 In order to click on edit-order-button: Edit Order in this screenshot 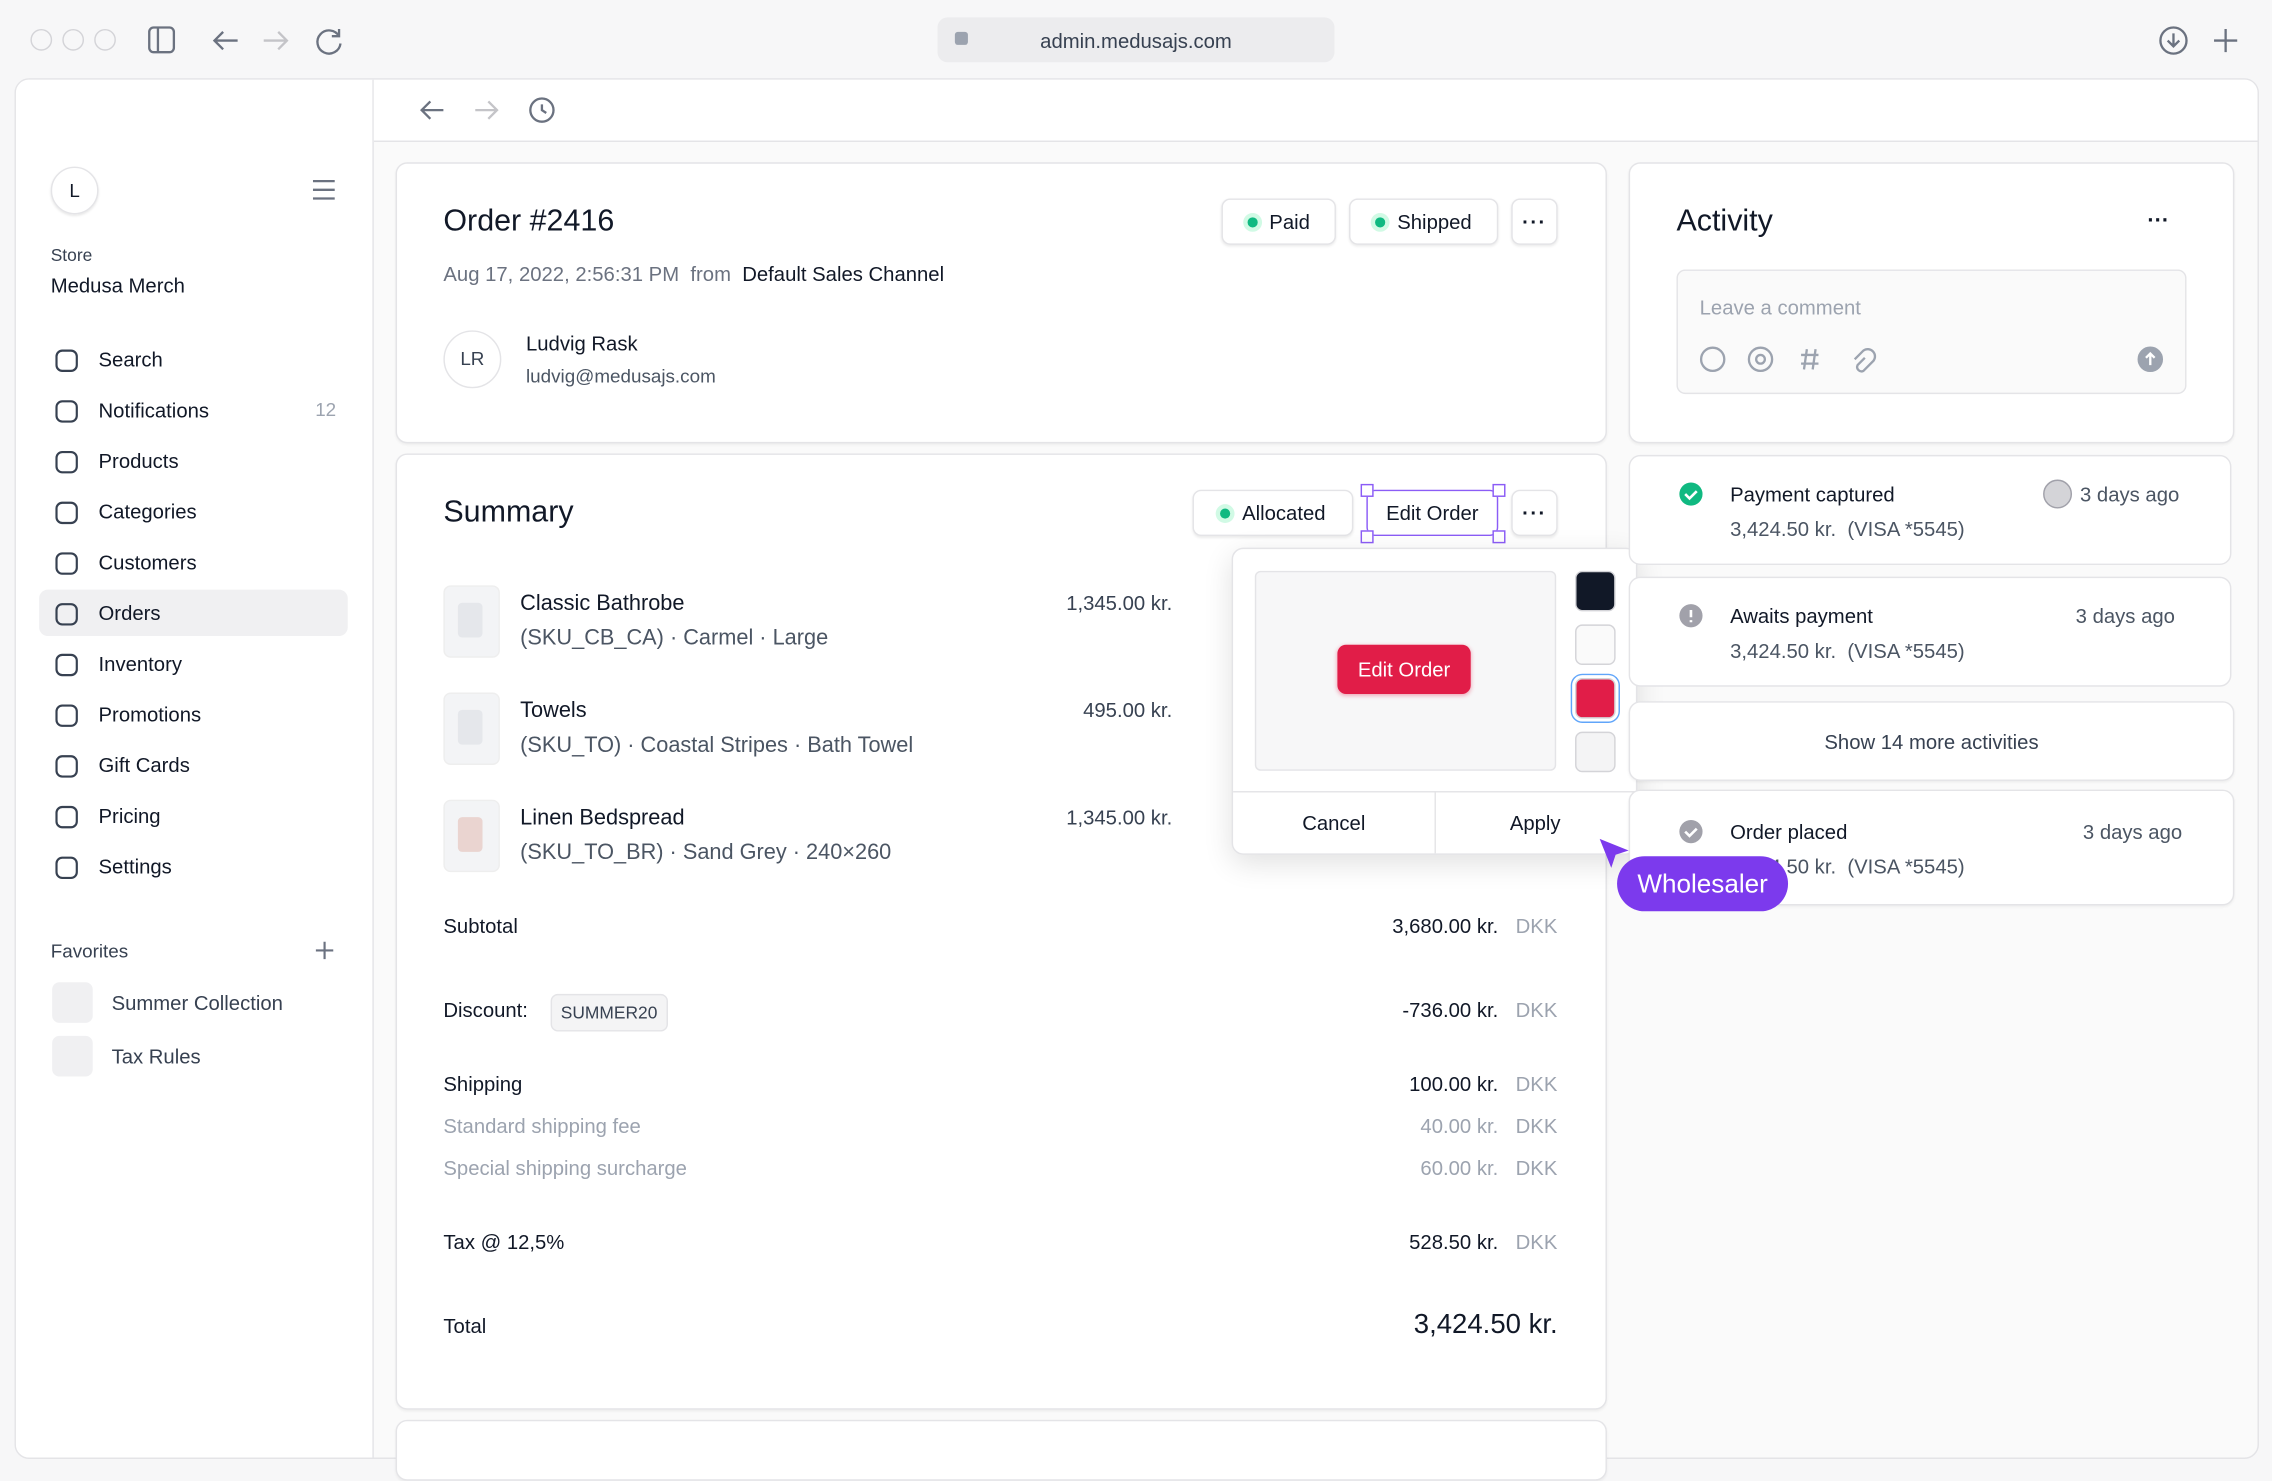, I will do `click(1432, 513)`.